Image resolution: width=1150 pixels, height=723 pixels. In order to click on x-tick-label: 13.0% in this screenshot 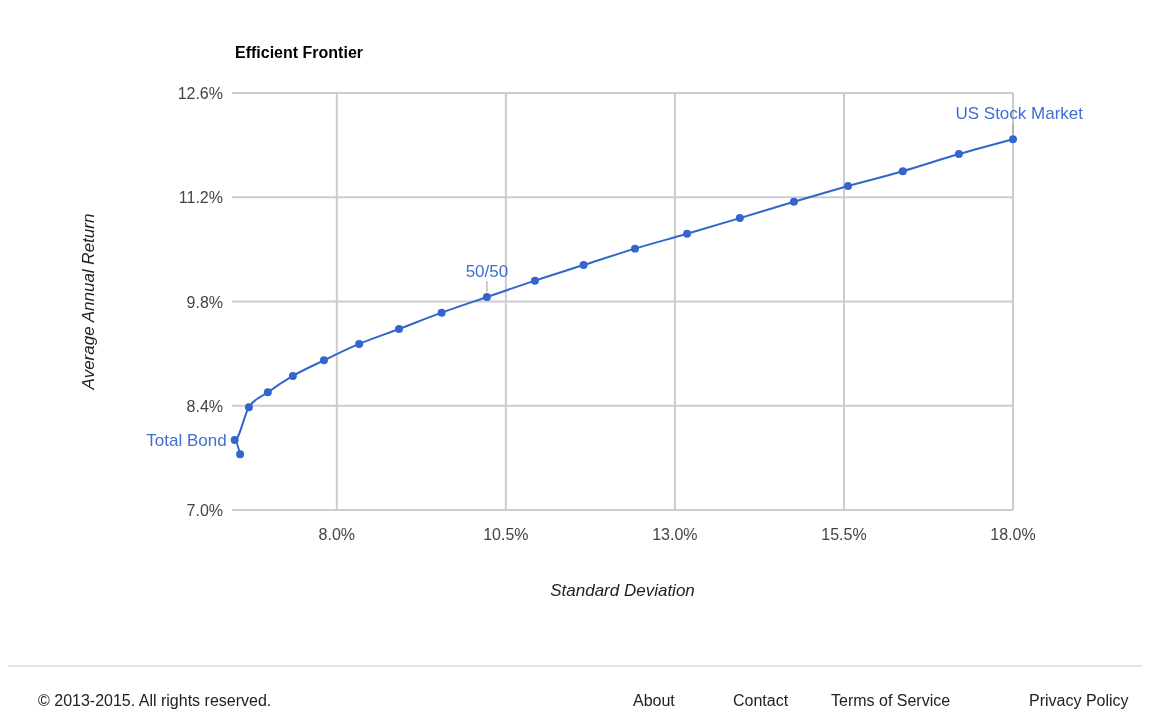, I will do `click(675, 534)`.